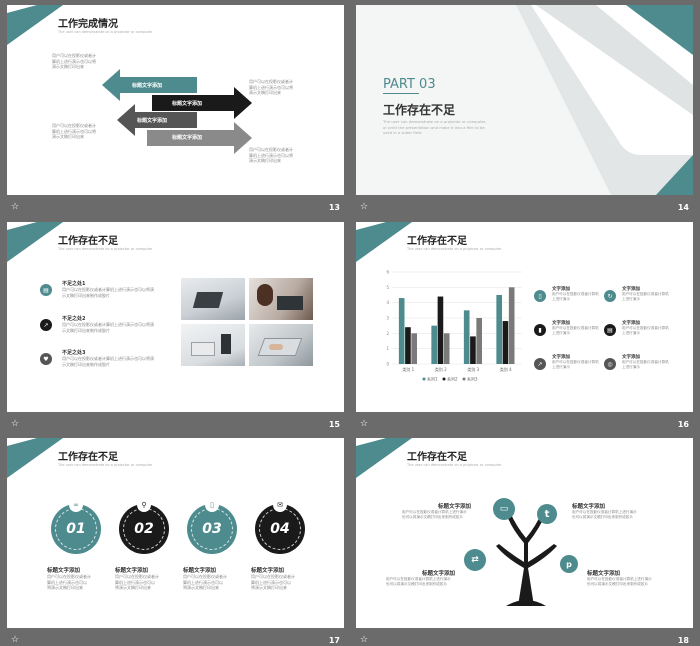  Describe the element at coordinates (74, 284) in the screenshot. I see `item-title: 不足之处1` at that location.